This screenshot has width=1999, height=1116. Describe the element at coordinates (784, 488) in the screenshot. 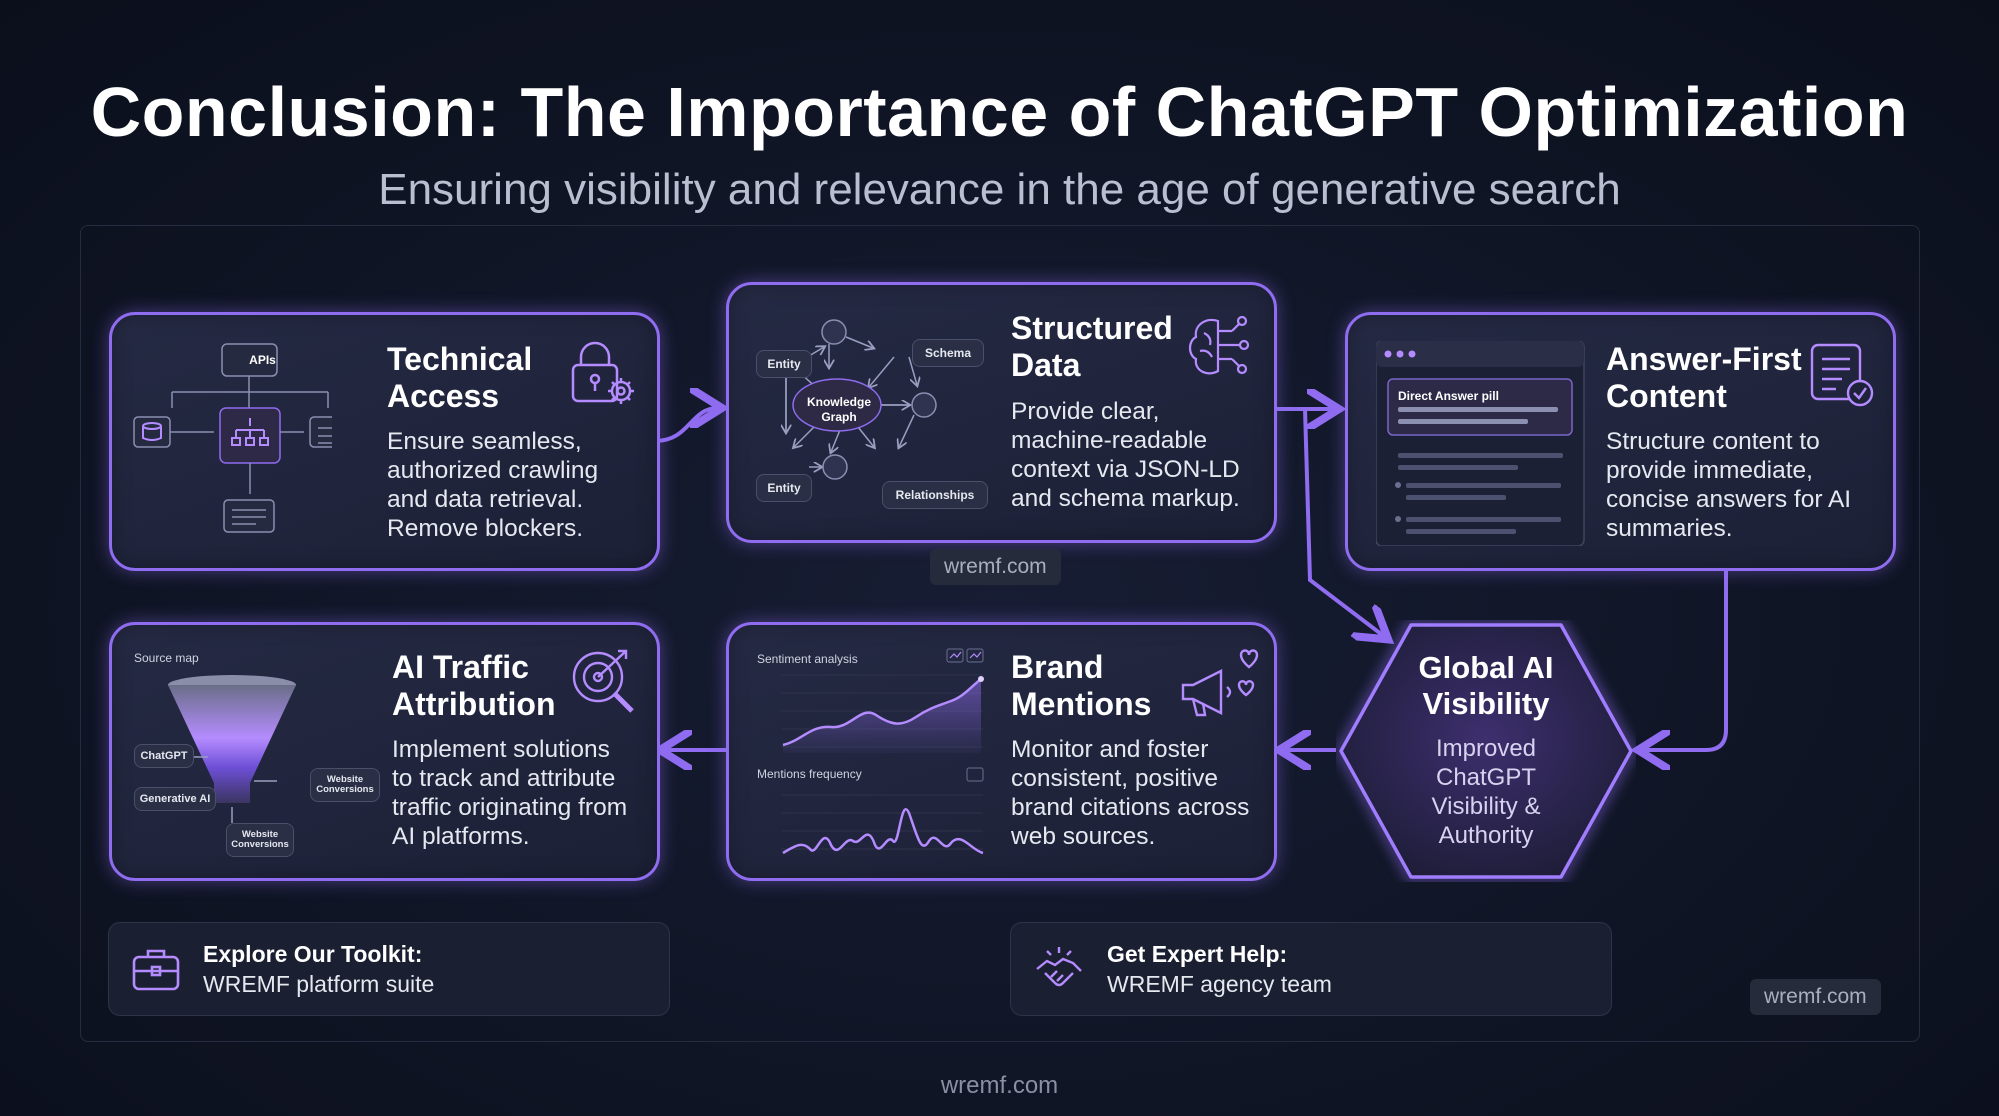

I see `entity-node-bottom: Entity` at that location.